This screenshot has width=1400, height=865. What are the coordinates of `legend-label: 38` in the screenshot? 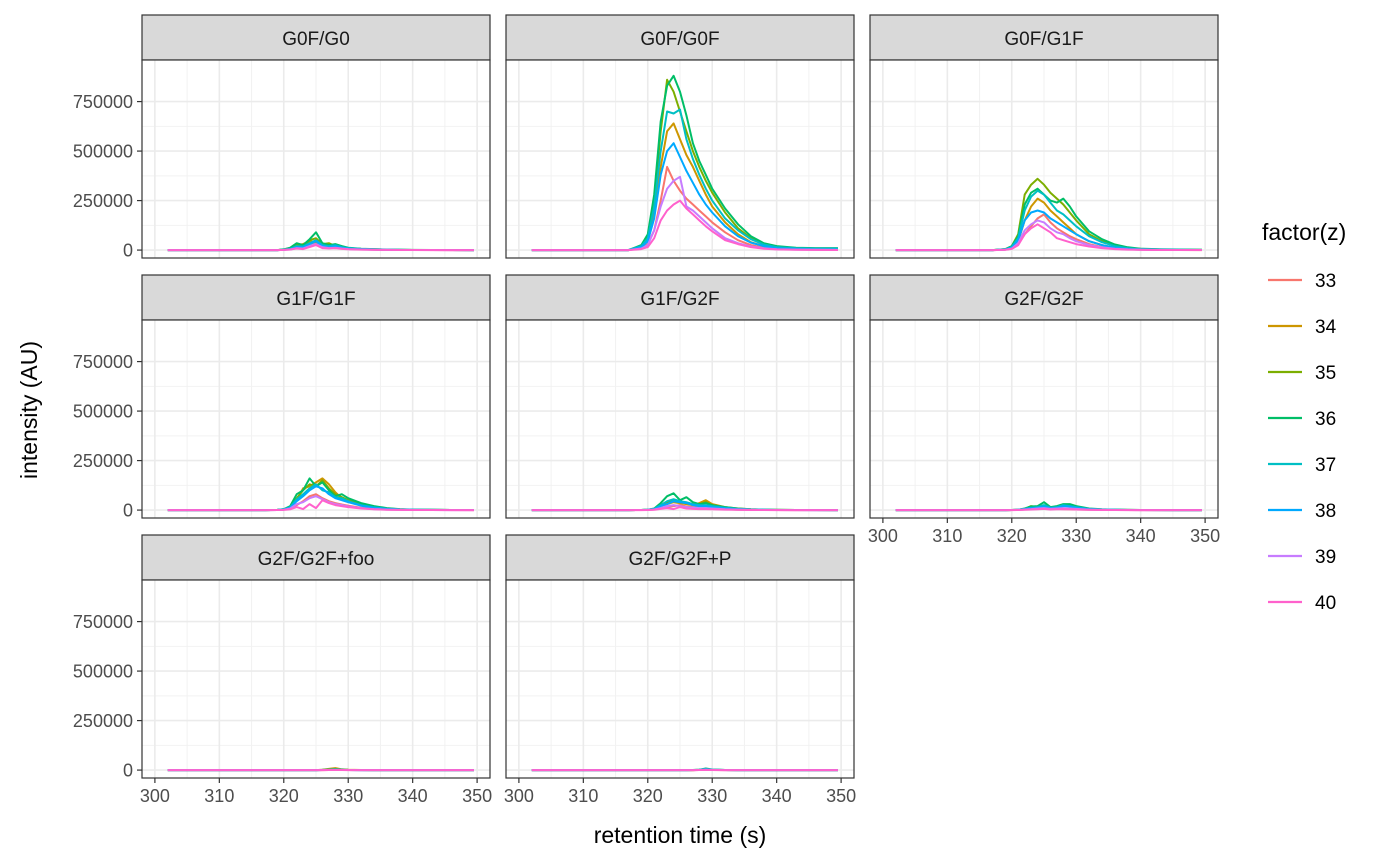 It's located at (1325, 511).